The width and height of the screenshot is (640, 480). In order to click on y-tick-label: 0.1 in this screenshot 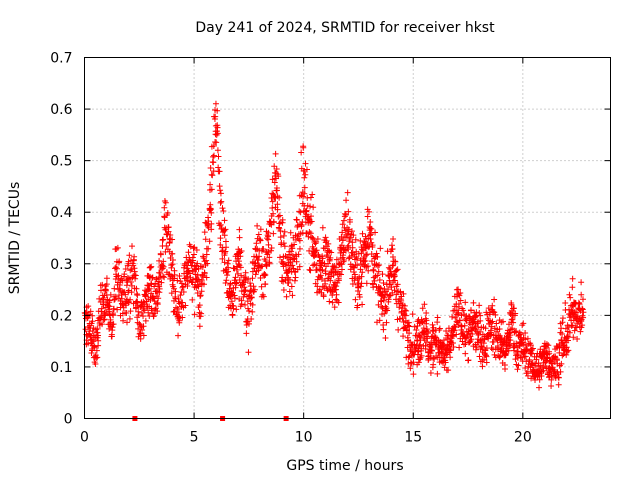, I will do `click(61, 368)`.